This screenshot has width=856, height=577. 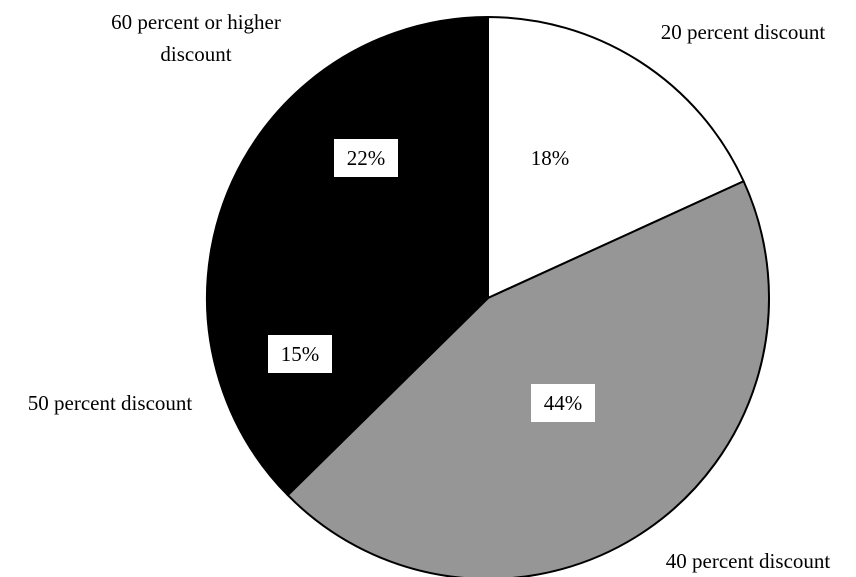 What do you see at coordinates (196, 38) in the screenshot?
I see `category-label-4: 60 percent or higher discount` at bounding box center [196, 38].